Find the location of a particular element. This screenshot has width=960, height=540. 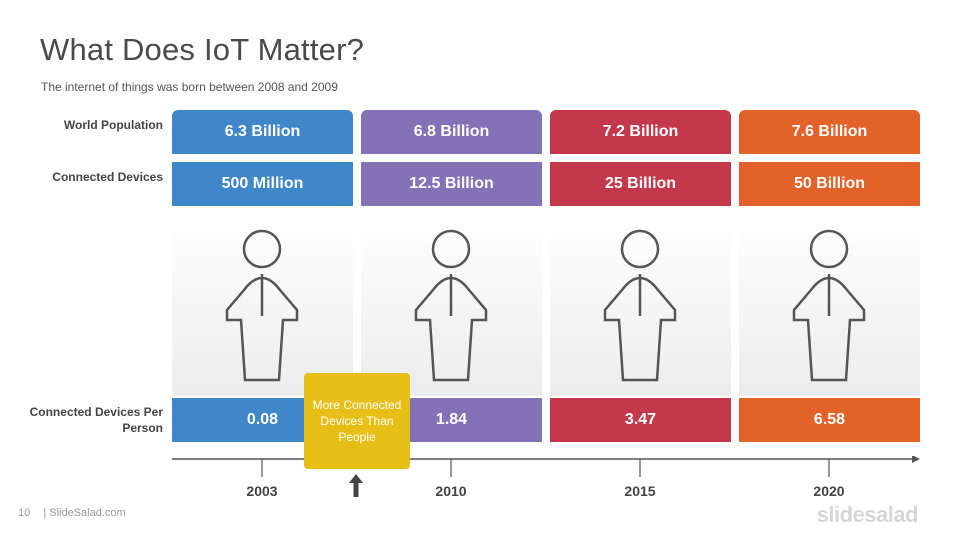

population-cell-2015: 7.2 Billion is located at coordinates (640, 132).